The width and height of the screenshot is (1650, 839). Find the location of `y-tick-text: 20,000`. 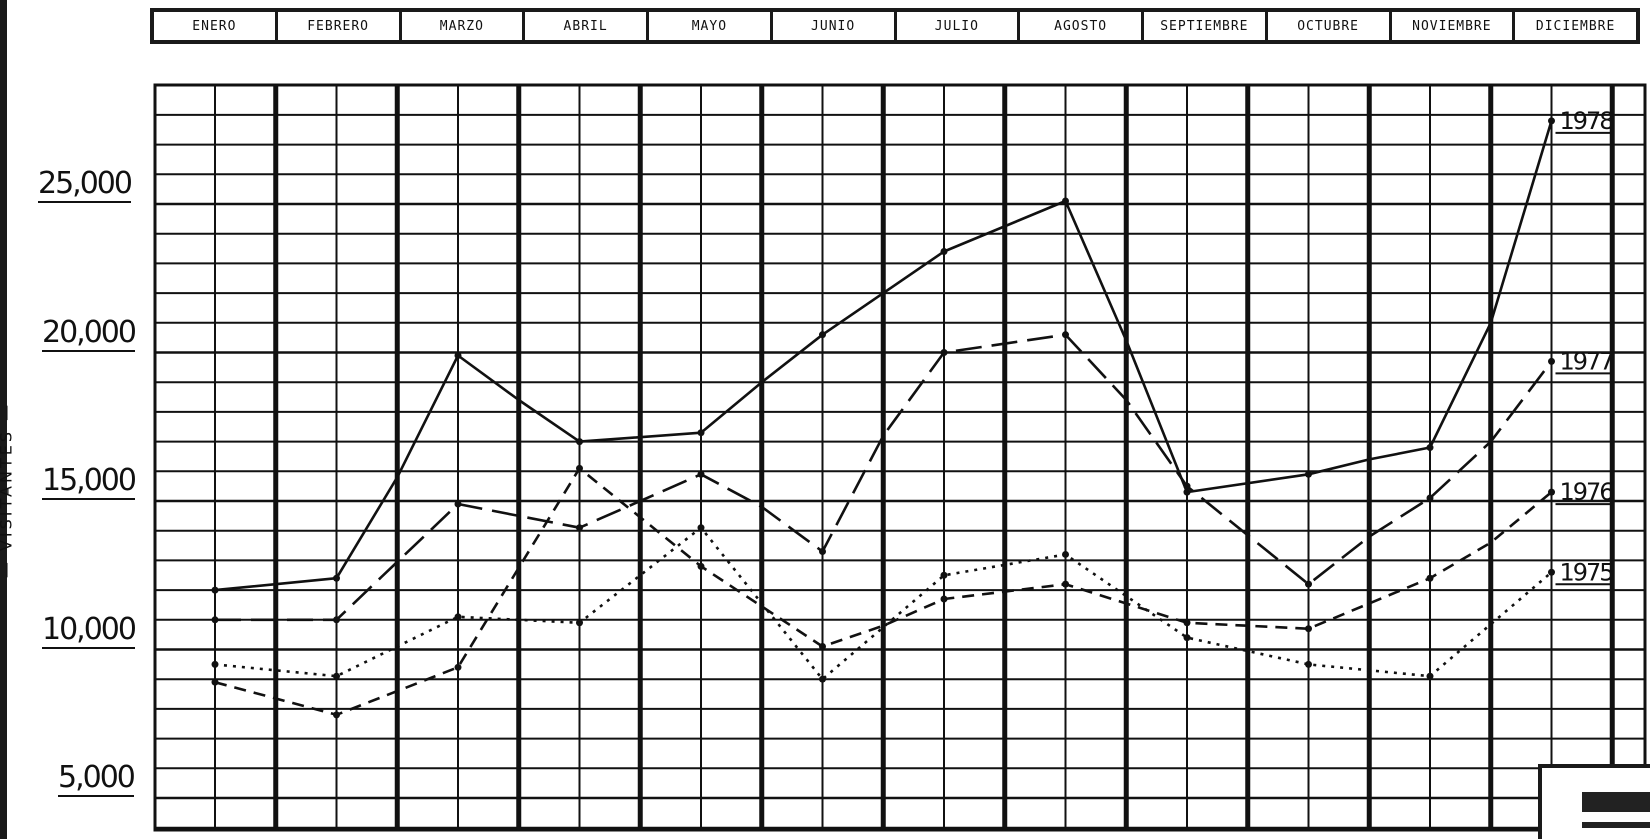

y-tick-text: 20,000 is located at coordinates (89, 333).